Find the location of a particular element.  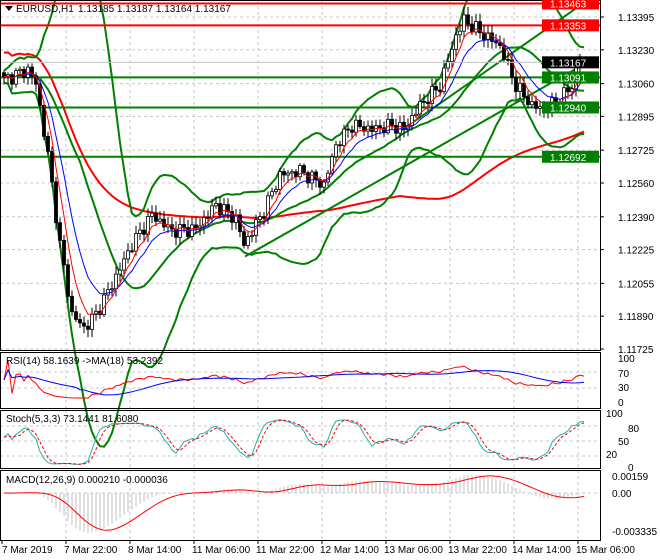

macd-pane is located at coordinates (294, 503).